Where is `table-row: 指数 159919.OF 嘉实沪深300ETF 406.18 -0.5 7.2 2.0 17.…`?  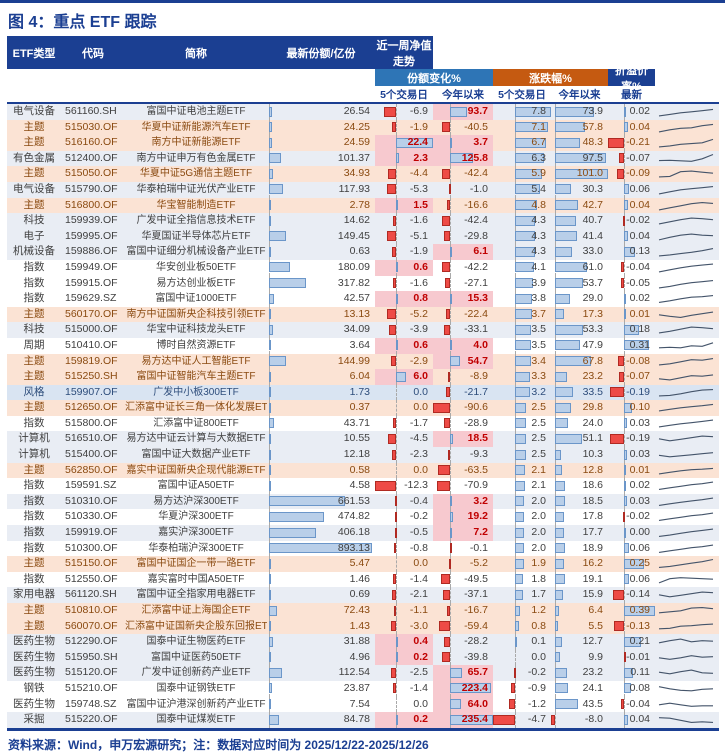 table-row: 指数 159919.OF 嘉实沪深300ETF 406.18 -0.5 7.2 2.0 17.… is located at coordinates (363, 533).